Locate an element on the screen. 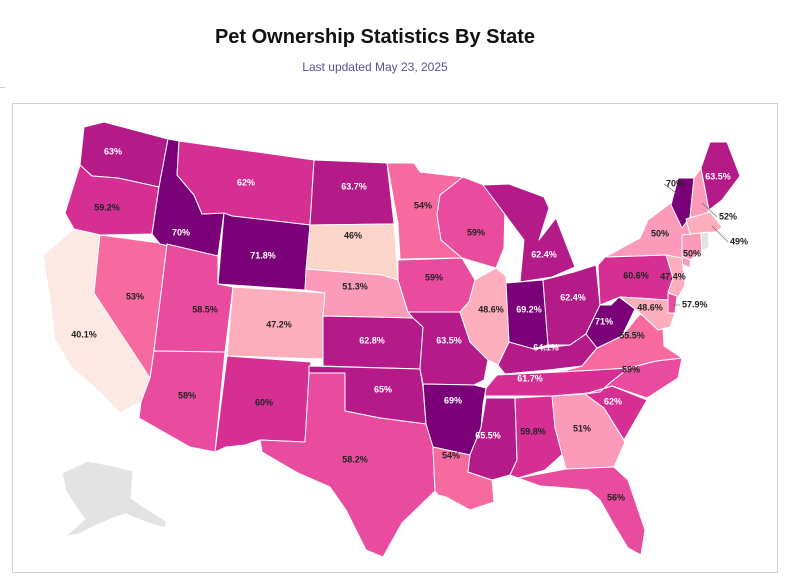 This screenshot has height=580, width=790. state-label-id: 70% is located at coordinates (181, 232).